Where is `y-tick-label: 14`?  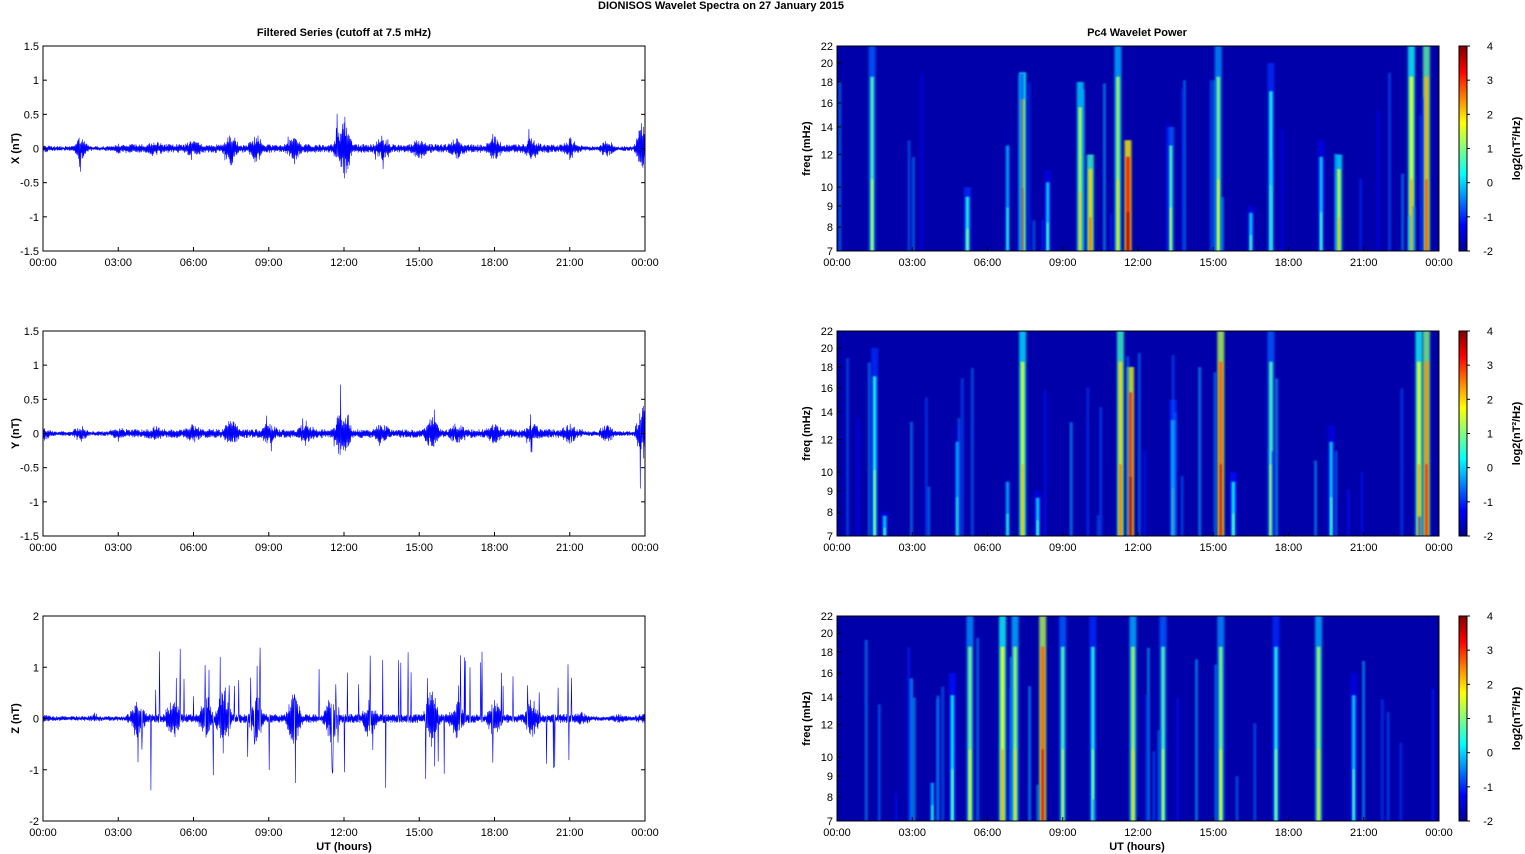
y-tick-label: 14 is located at coordinates (827, 698).